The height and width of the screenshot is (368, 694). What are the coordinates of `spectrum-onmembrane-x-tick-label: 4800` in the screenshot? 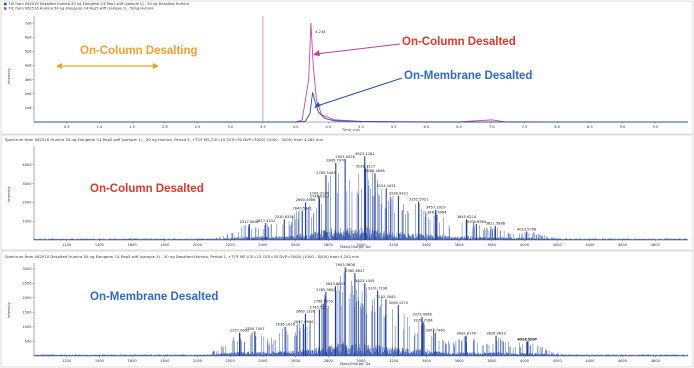 It's located at (656, 361).